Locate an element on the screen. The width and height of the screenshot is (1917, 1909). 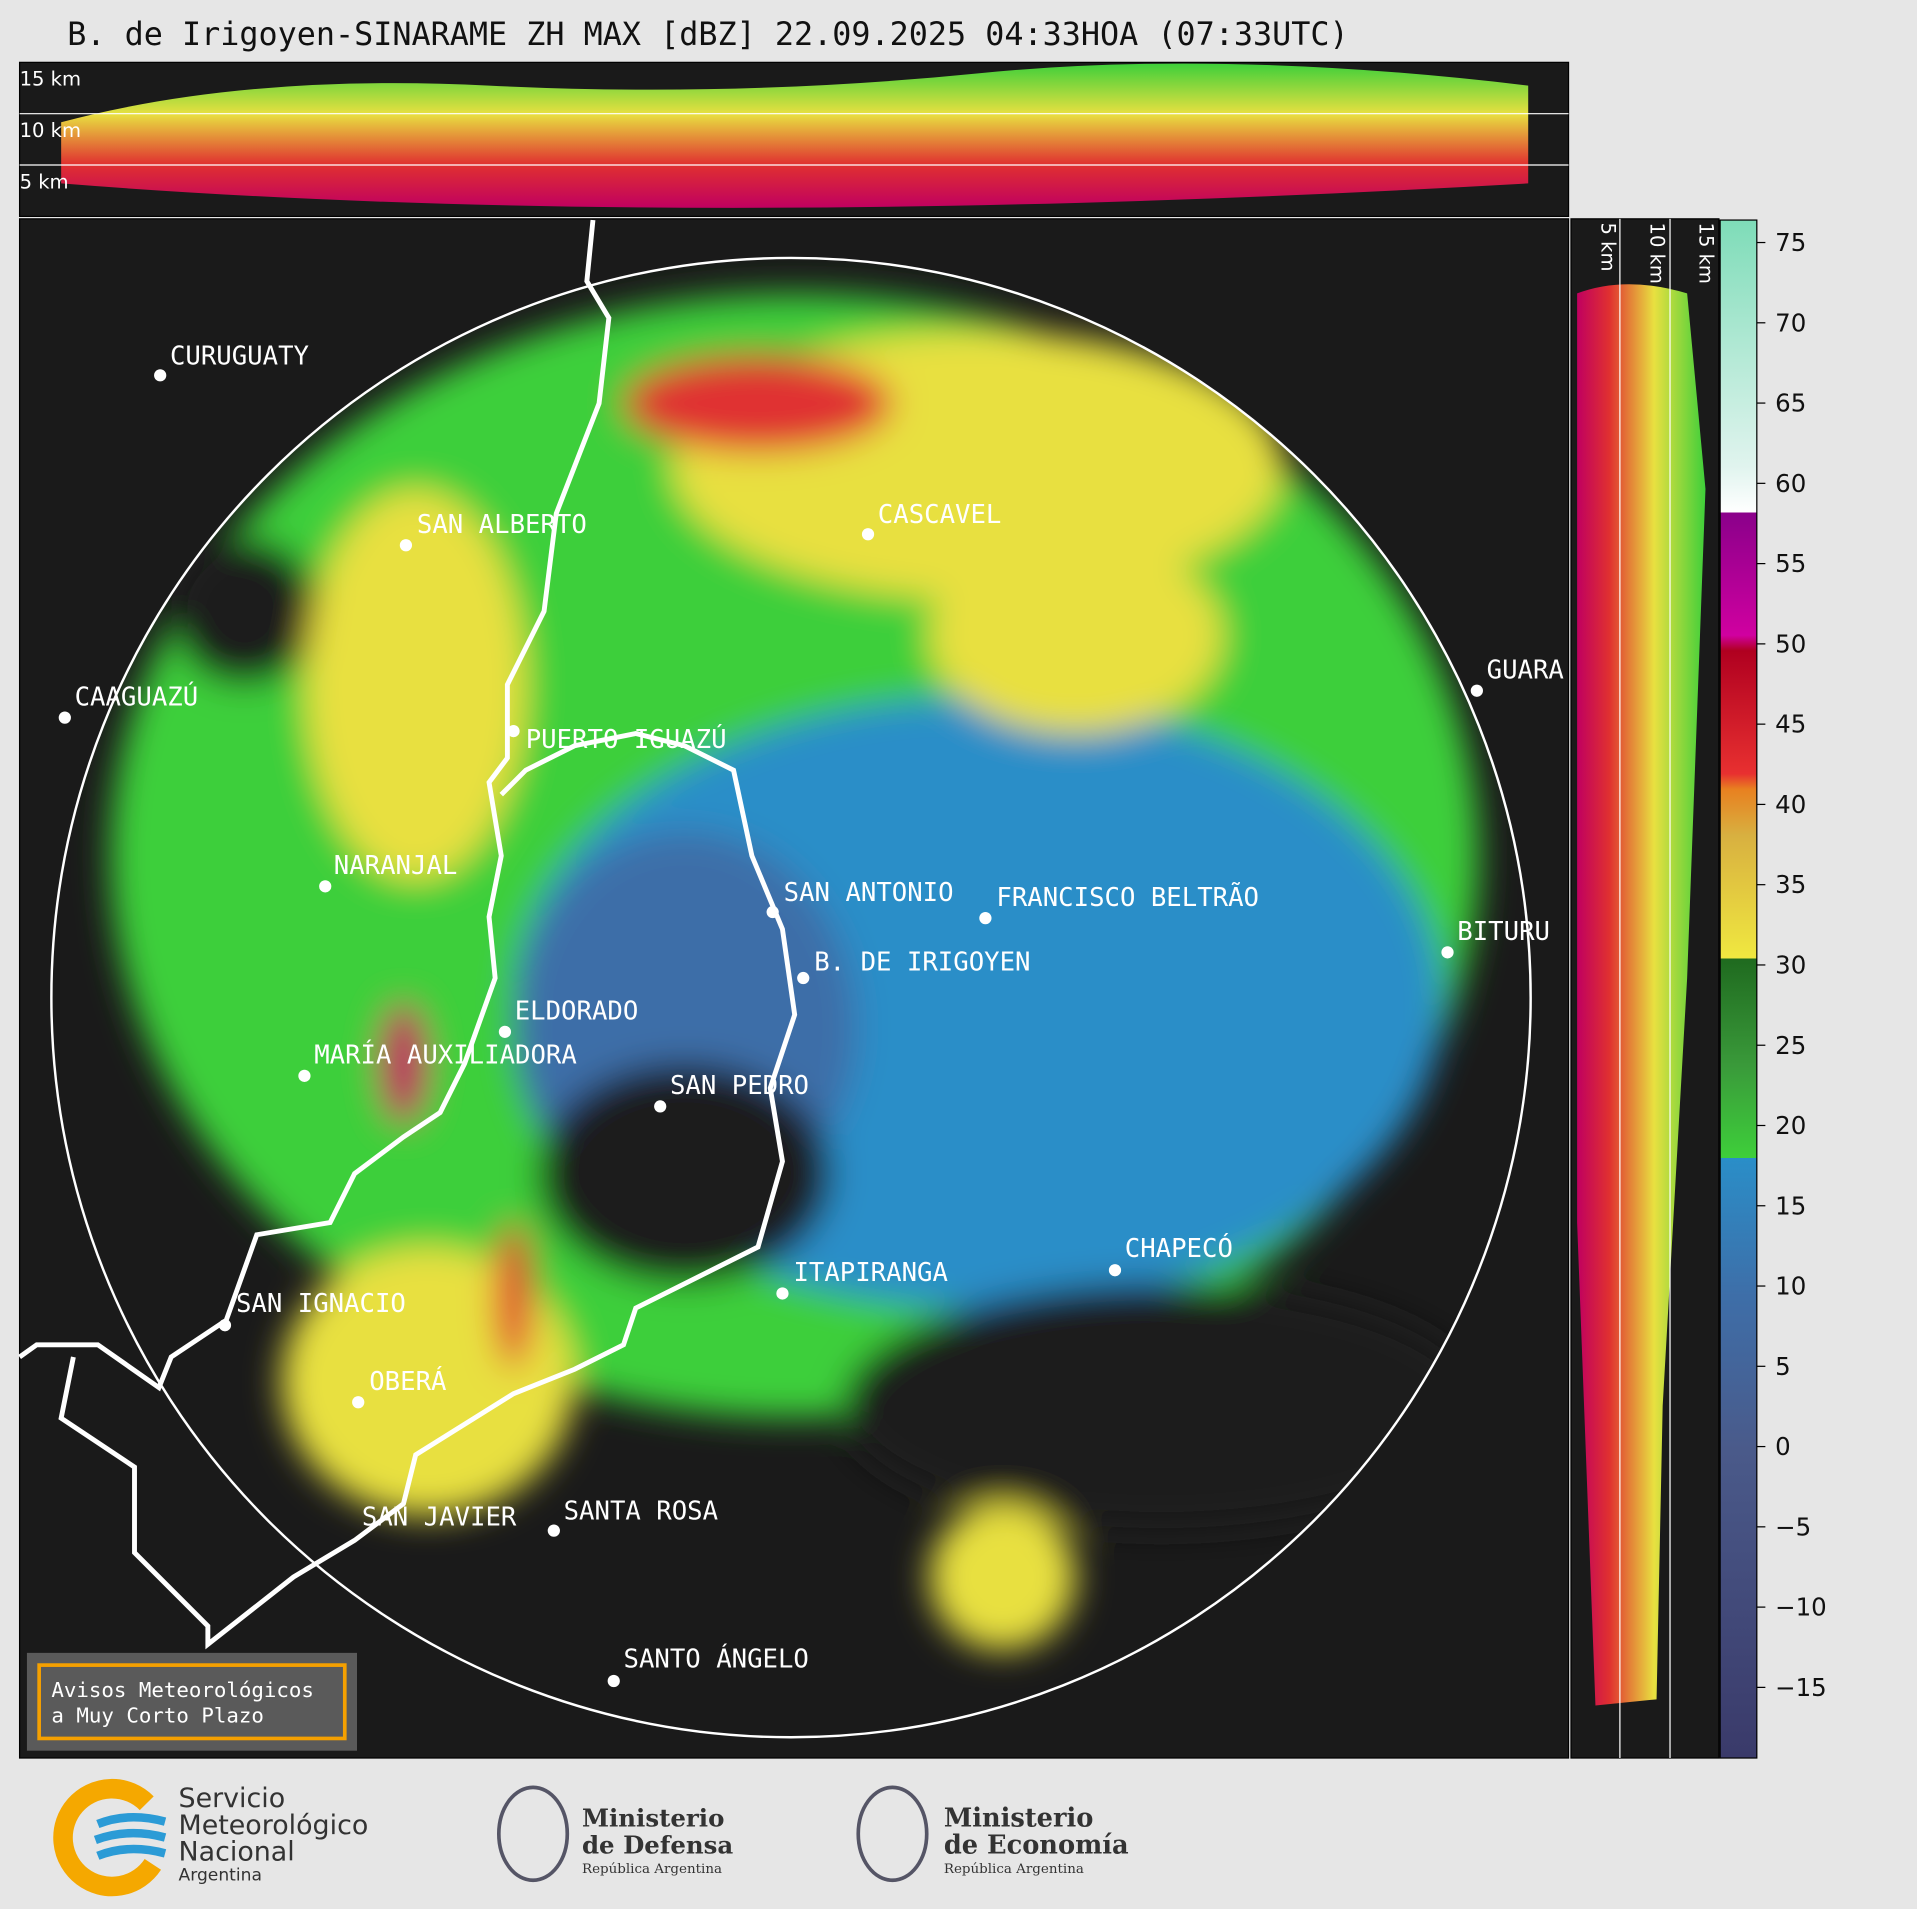
city-label: SAN PEDRO is located at coordinates (739, 1086).